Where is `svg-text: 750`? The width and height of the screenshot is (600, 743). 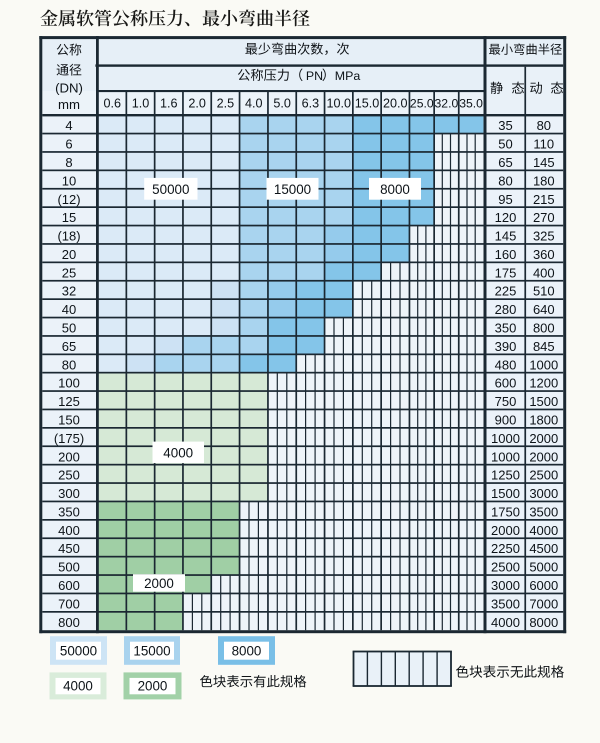
svg-text: 750 is located at coordinates (506, 401).